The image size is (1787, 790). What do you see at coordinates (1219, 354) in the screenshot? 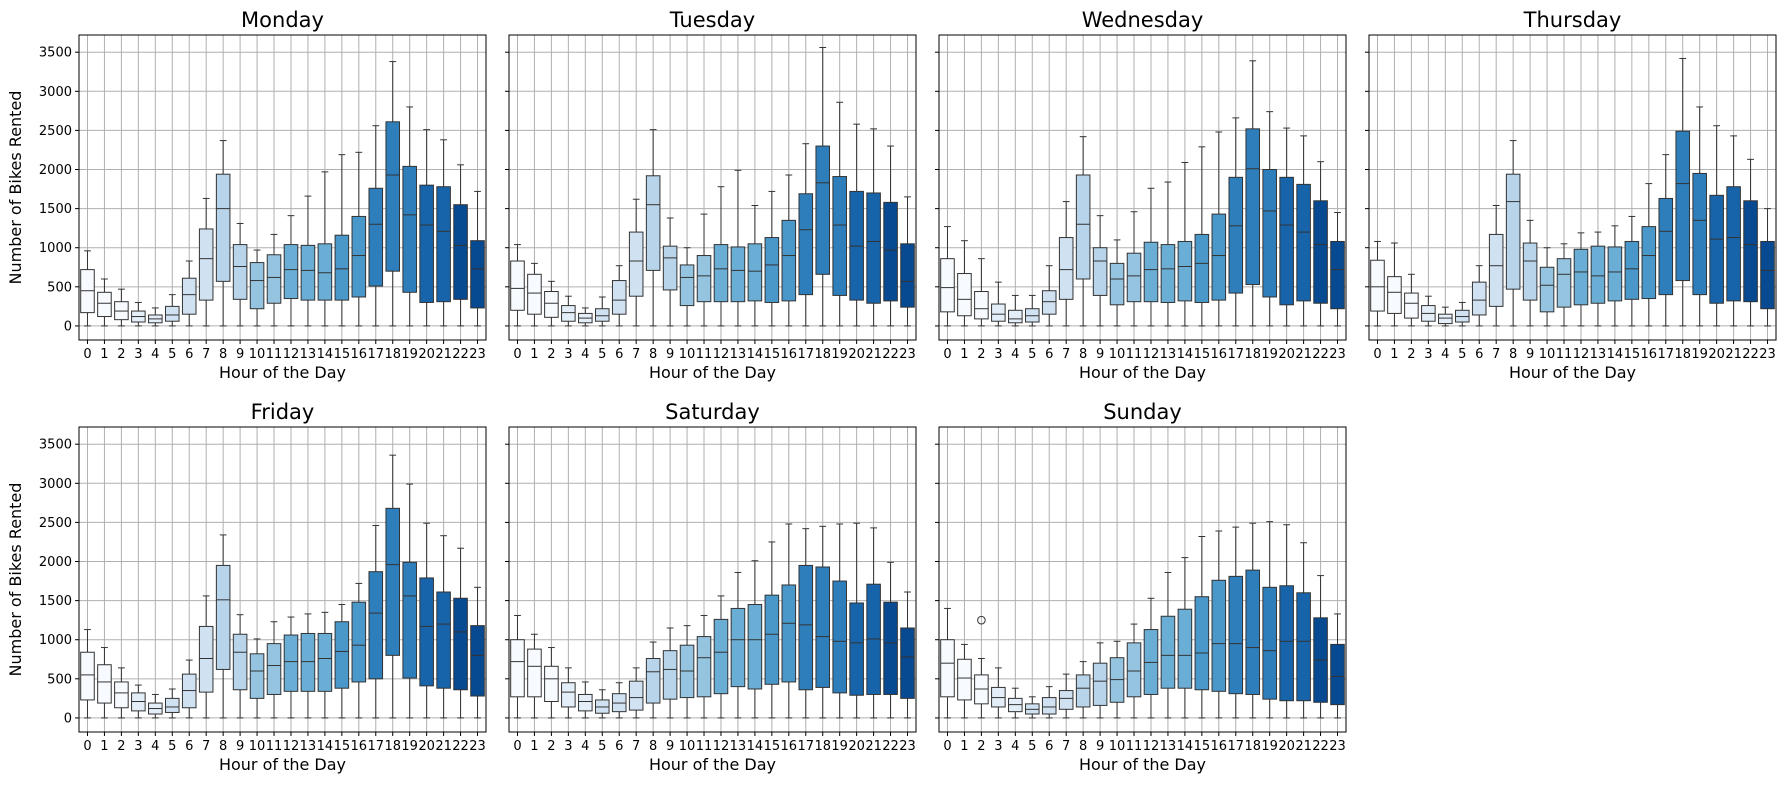
I see `x-tick-label: 16` at bounding box center [1219, 354].